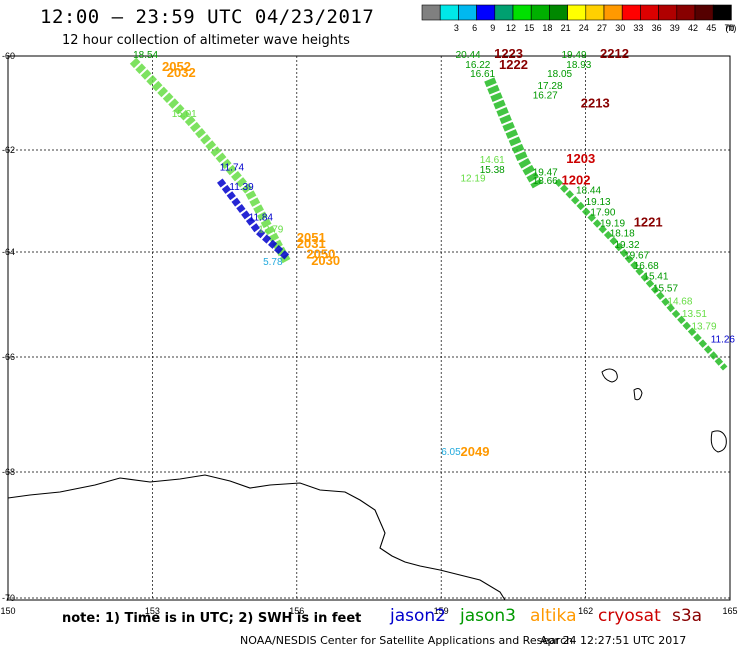 The height and width of the screenshot is (650, 740). Describe the element at coordinates (576, 180) in the screenshot. I see `wave-height-label: 1202` at that location.